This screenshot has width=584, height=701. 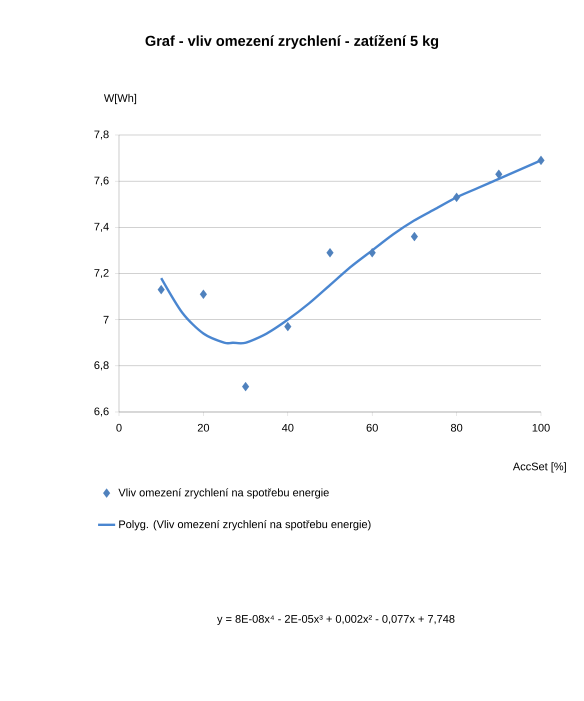 What do you see at coordinates (335, 620) in the screenshot?
I see `text: y = 8E-08x⁴ - 2E-05x³ + 0,002x² - 0,077x + 7,748` at bounding box center [335, 620].